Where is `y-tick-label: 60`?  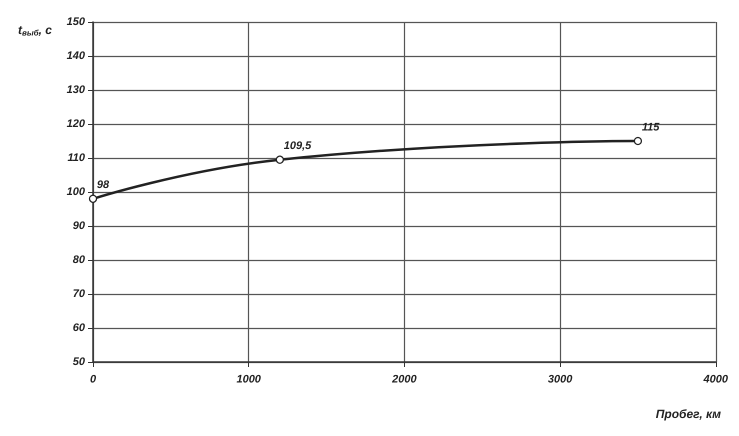 y-tick-label: 60 is located at coordinates (79, 328).